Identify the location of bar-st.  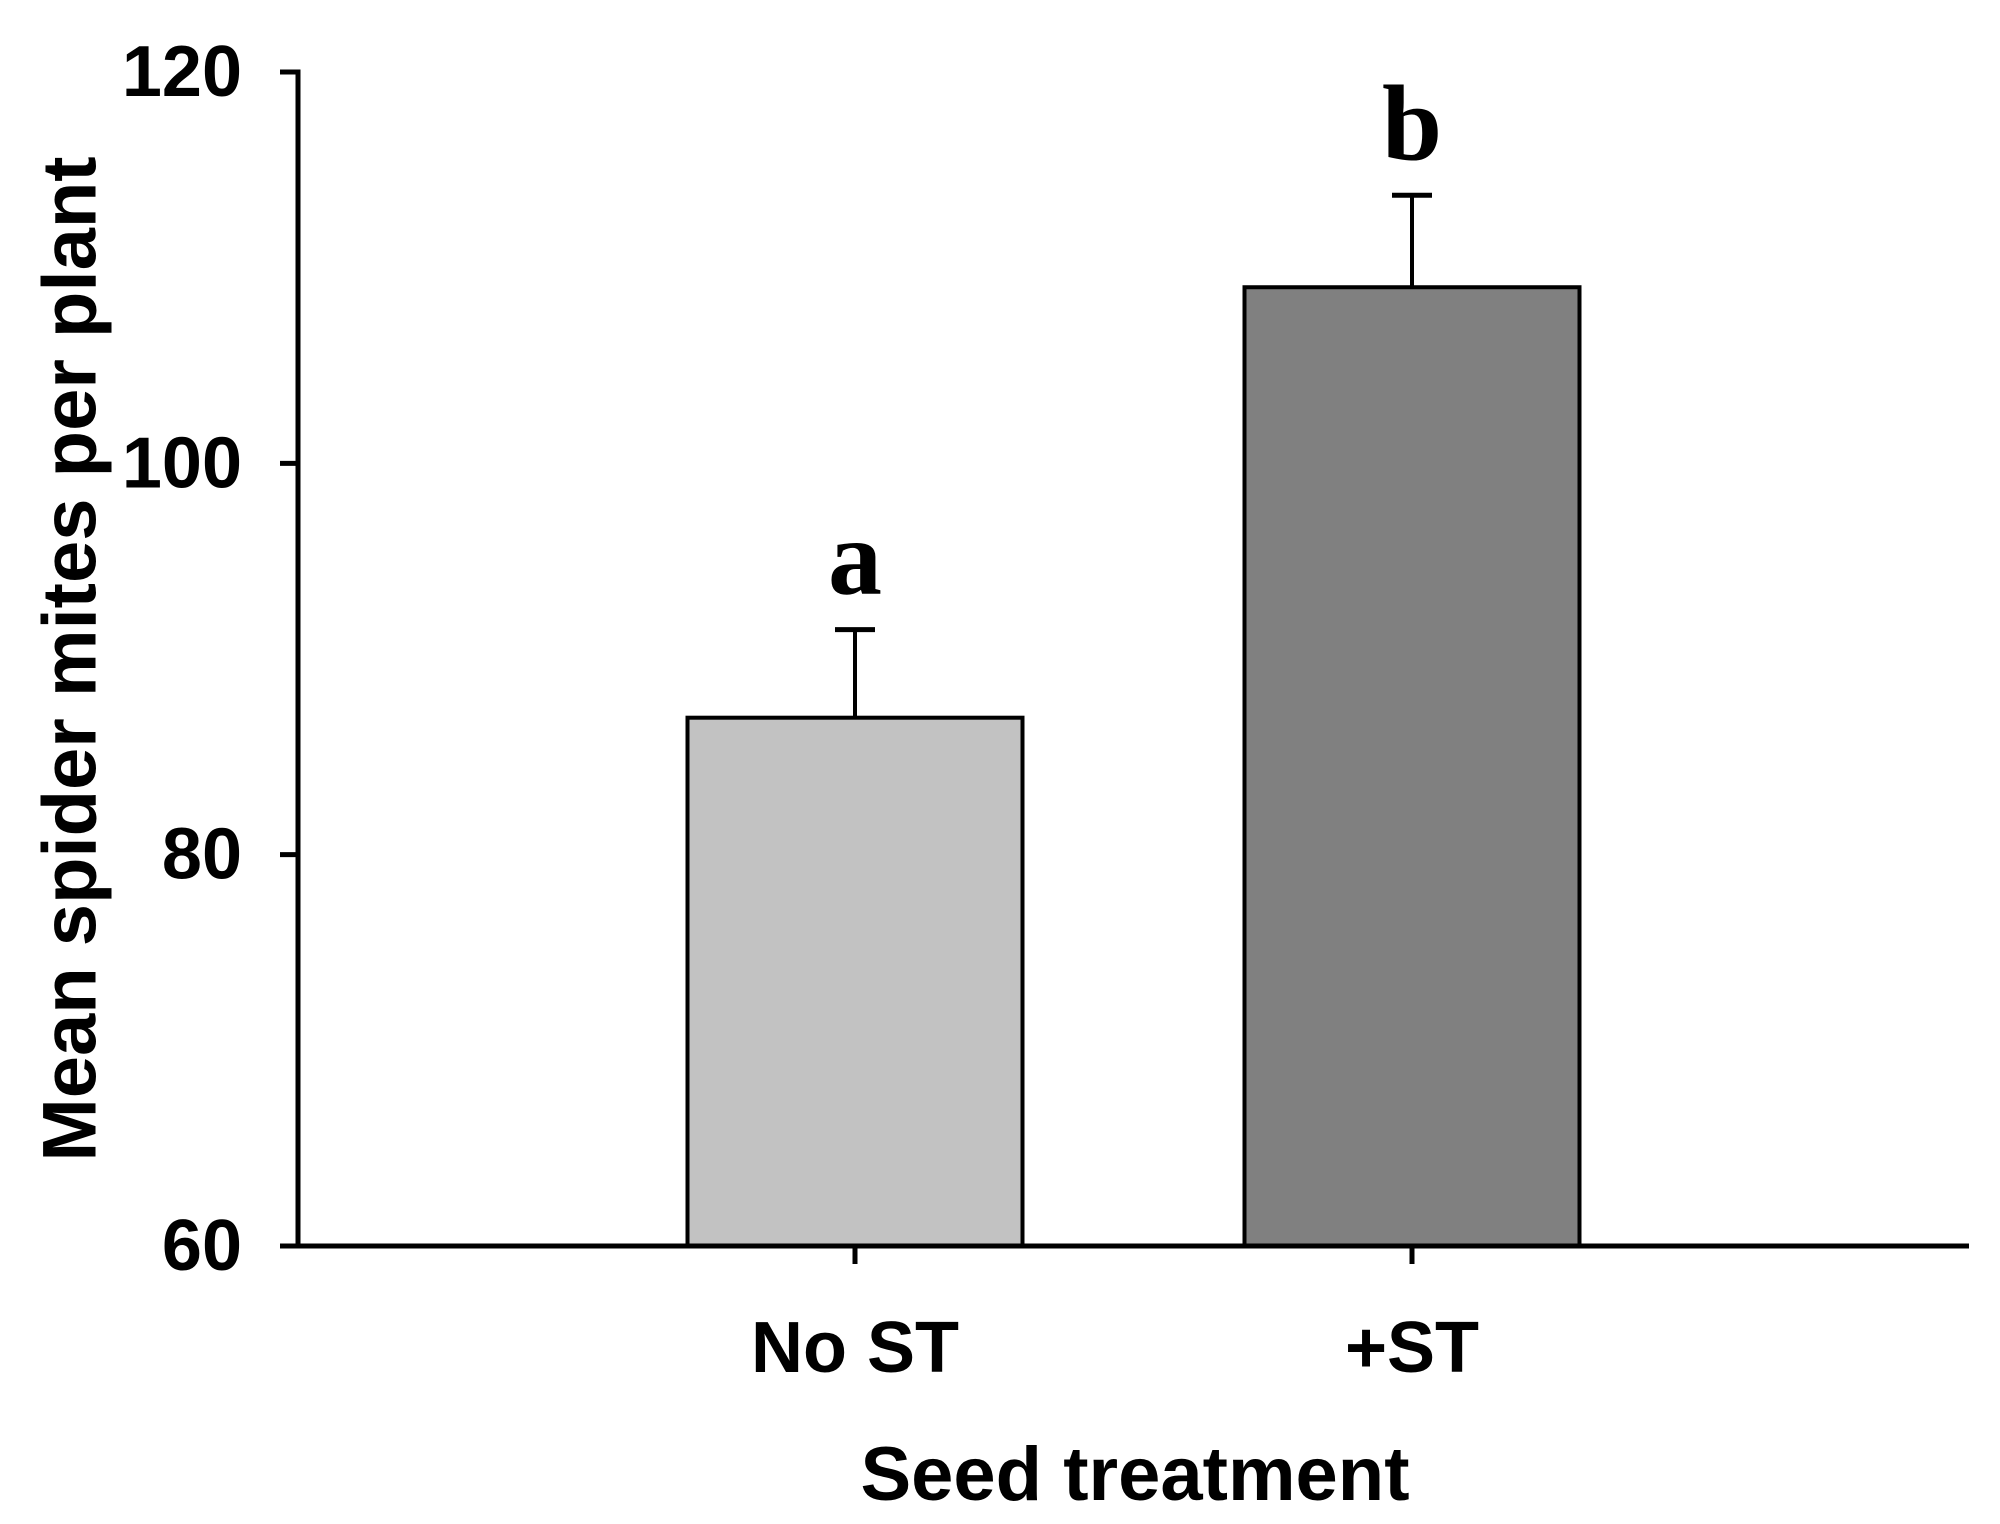
(1412, 766).